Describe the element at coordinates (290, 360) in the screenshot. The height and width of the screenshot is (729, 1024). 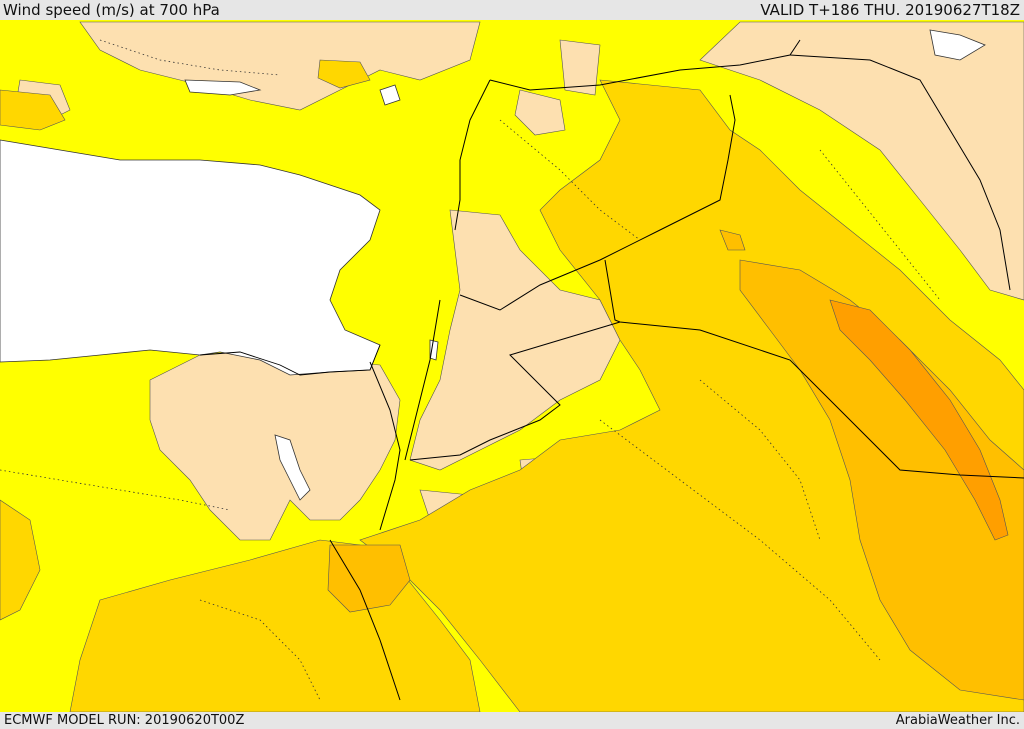
I see `coastline` at that location.